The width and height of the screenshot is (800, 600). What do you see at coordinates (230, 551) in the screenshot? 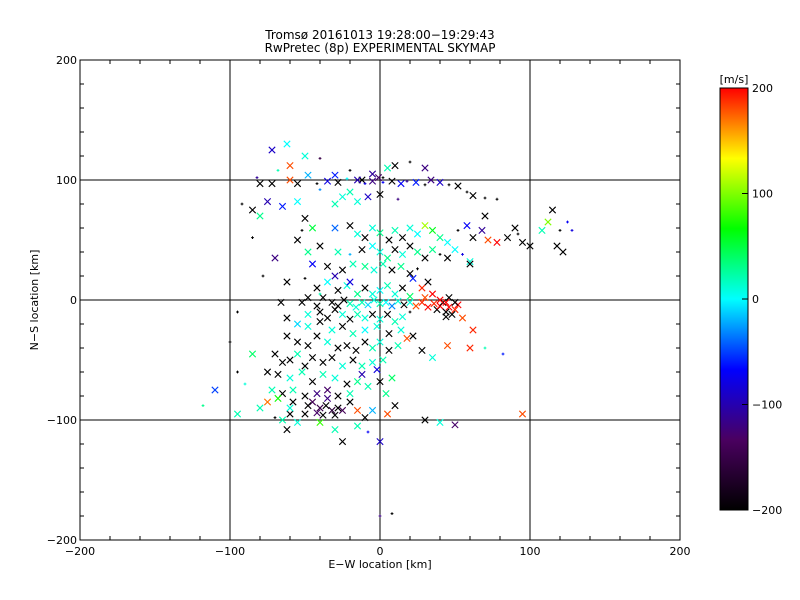
I see `x-tick-label: −100` at bounding box center [230, 551].